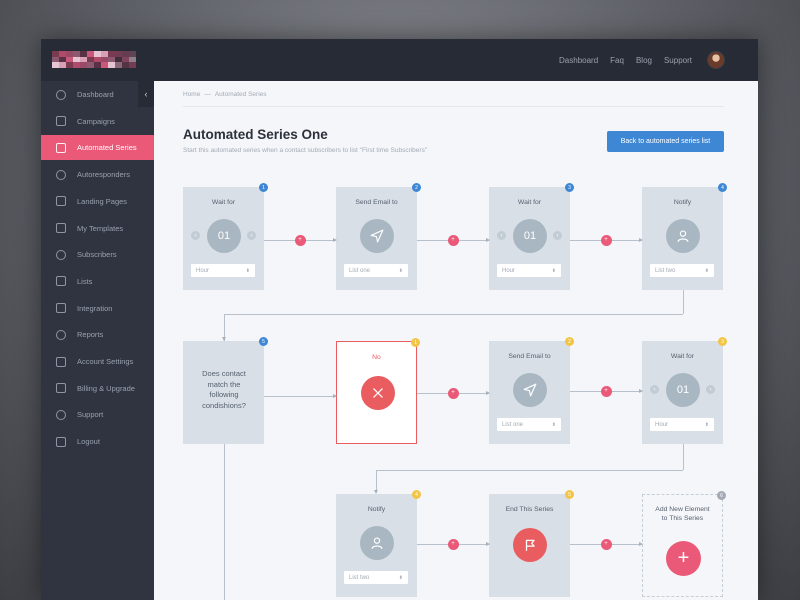 Image resolution: width=800 pixels, height=600 pixels. I want to click on sidebar-item-label: Lists, so click(85, 281).